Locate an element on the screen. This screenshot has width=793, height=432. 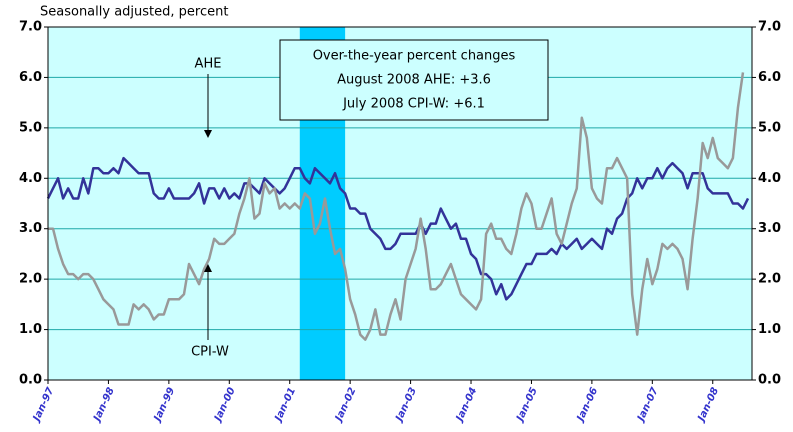
y-tick-label: 7.0 is located at coordinates (30, 27).